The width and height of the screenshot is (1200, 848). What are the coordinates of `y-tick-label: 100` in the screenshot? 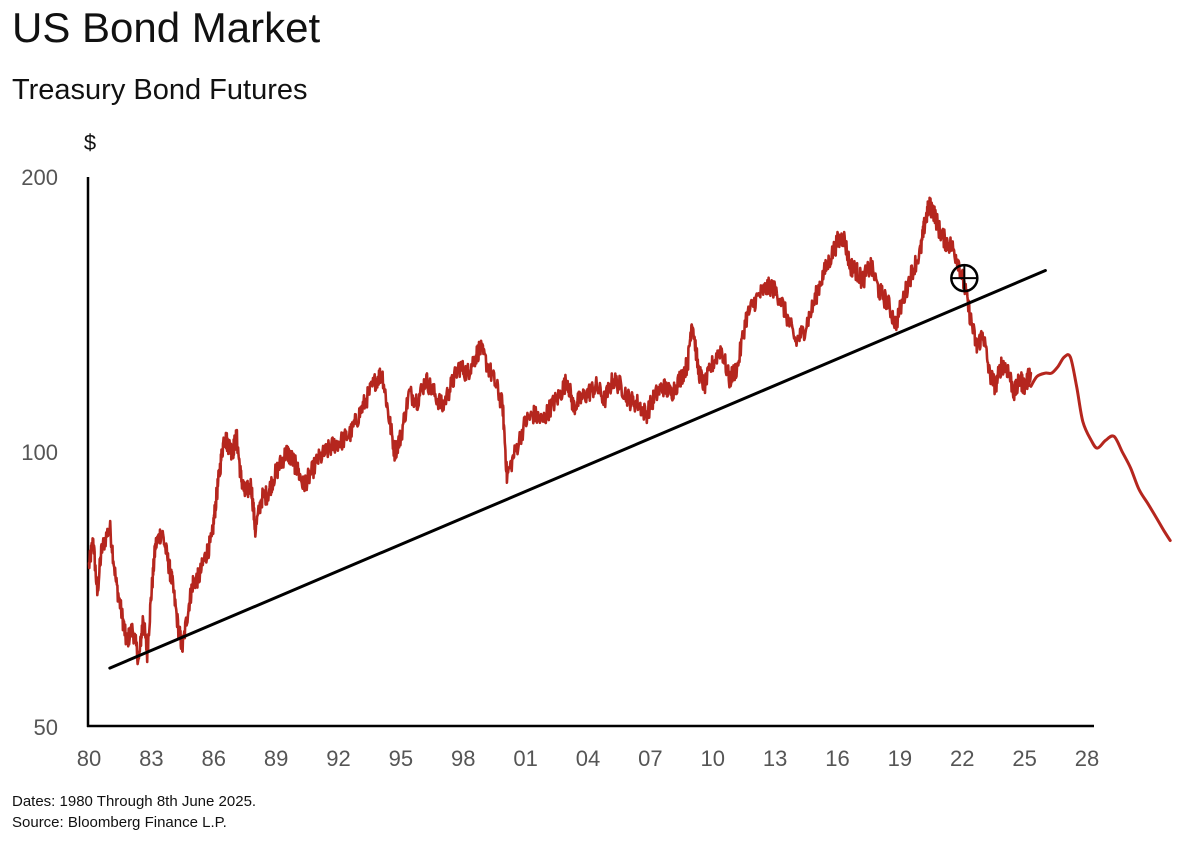 It's located at (39, 452).